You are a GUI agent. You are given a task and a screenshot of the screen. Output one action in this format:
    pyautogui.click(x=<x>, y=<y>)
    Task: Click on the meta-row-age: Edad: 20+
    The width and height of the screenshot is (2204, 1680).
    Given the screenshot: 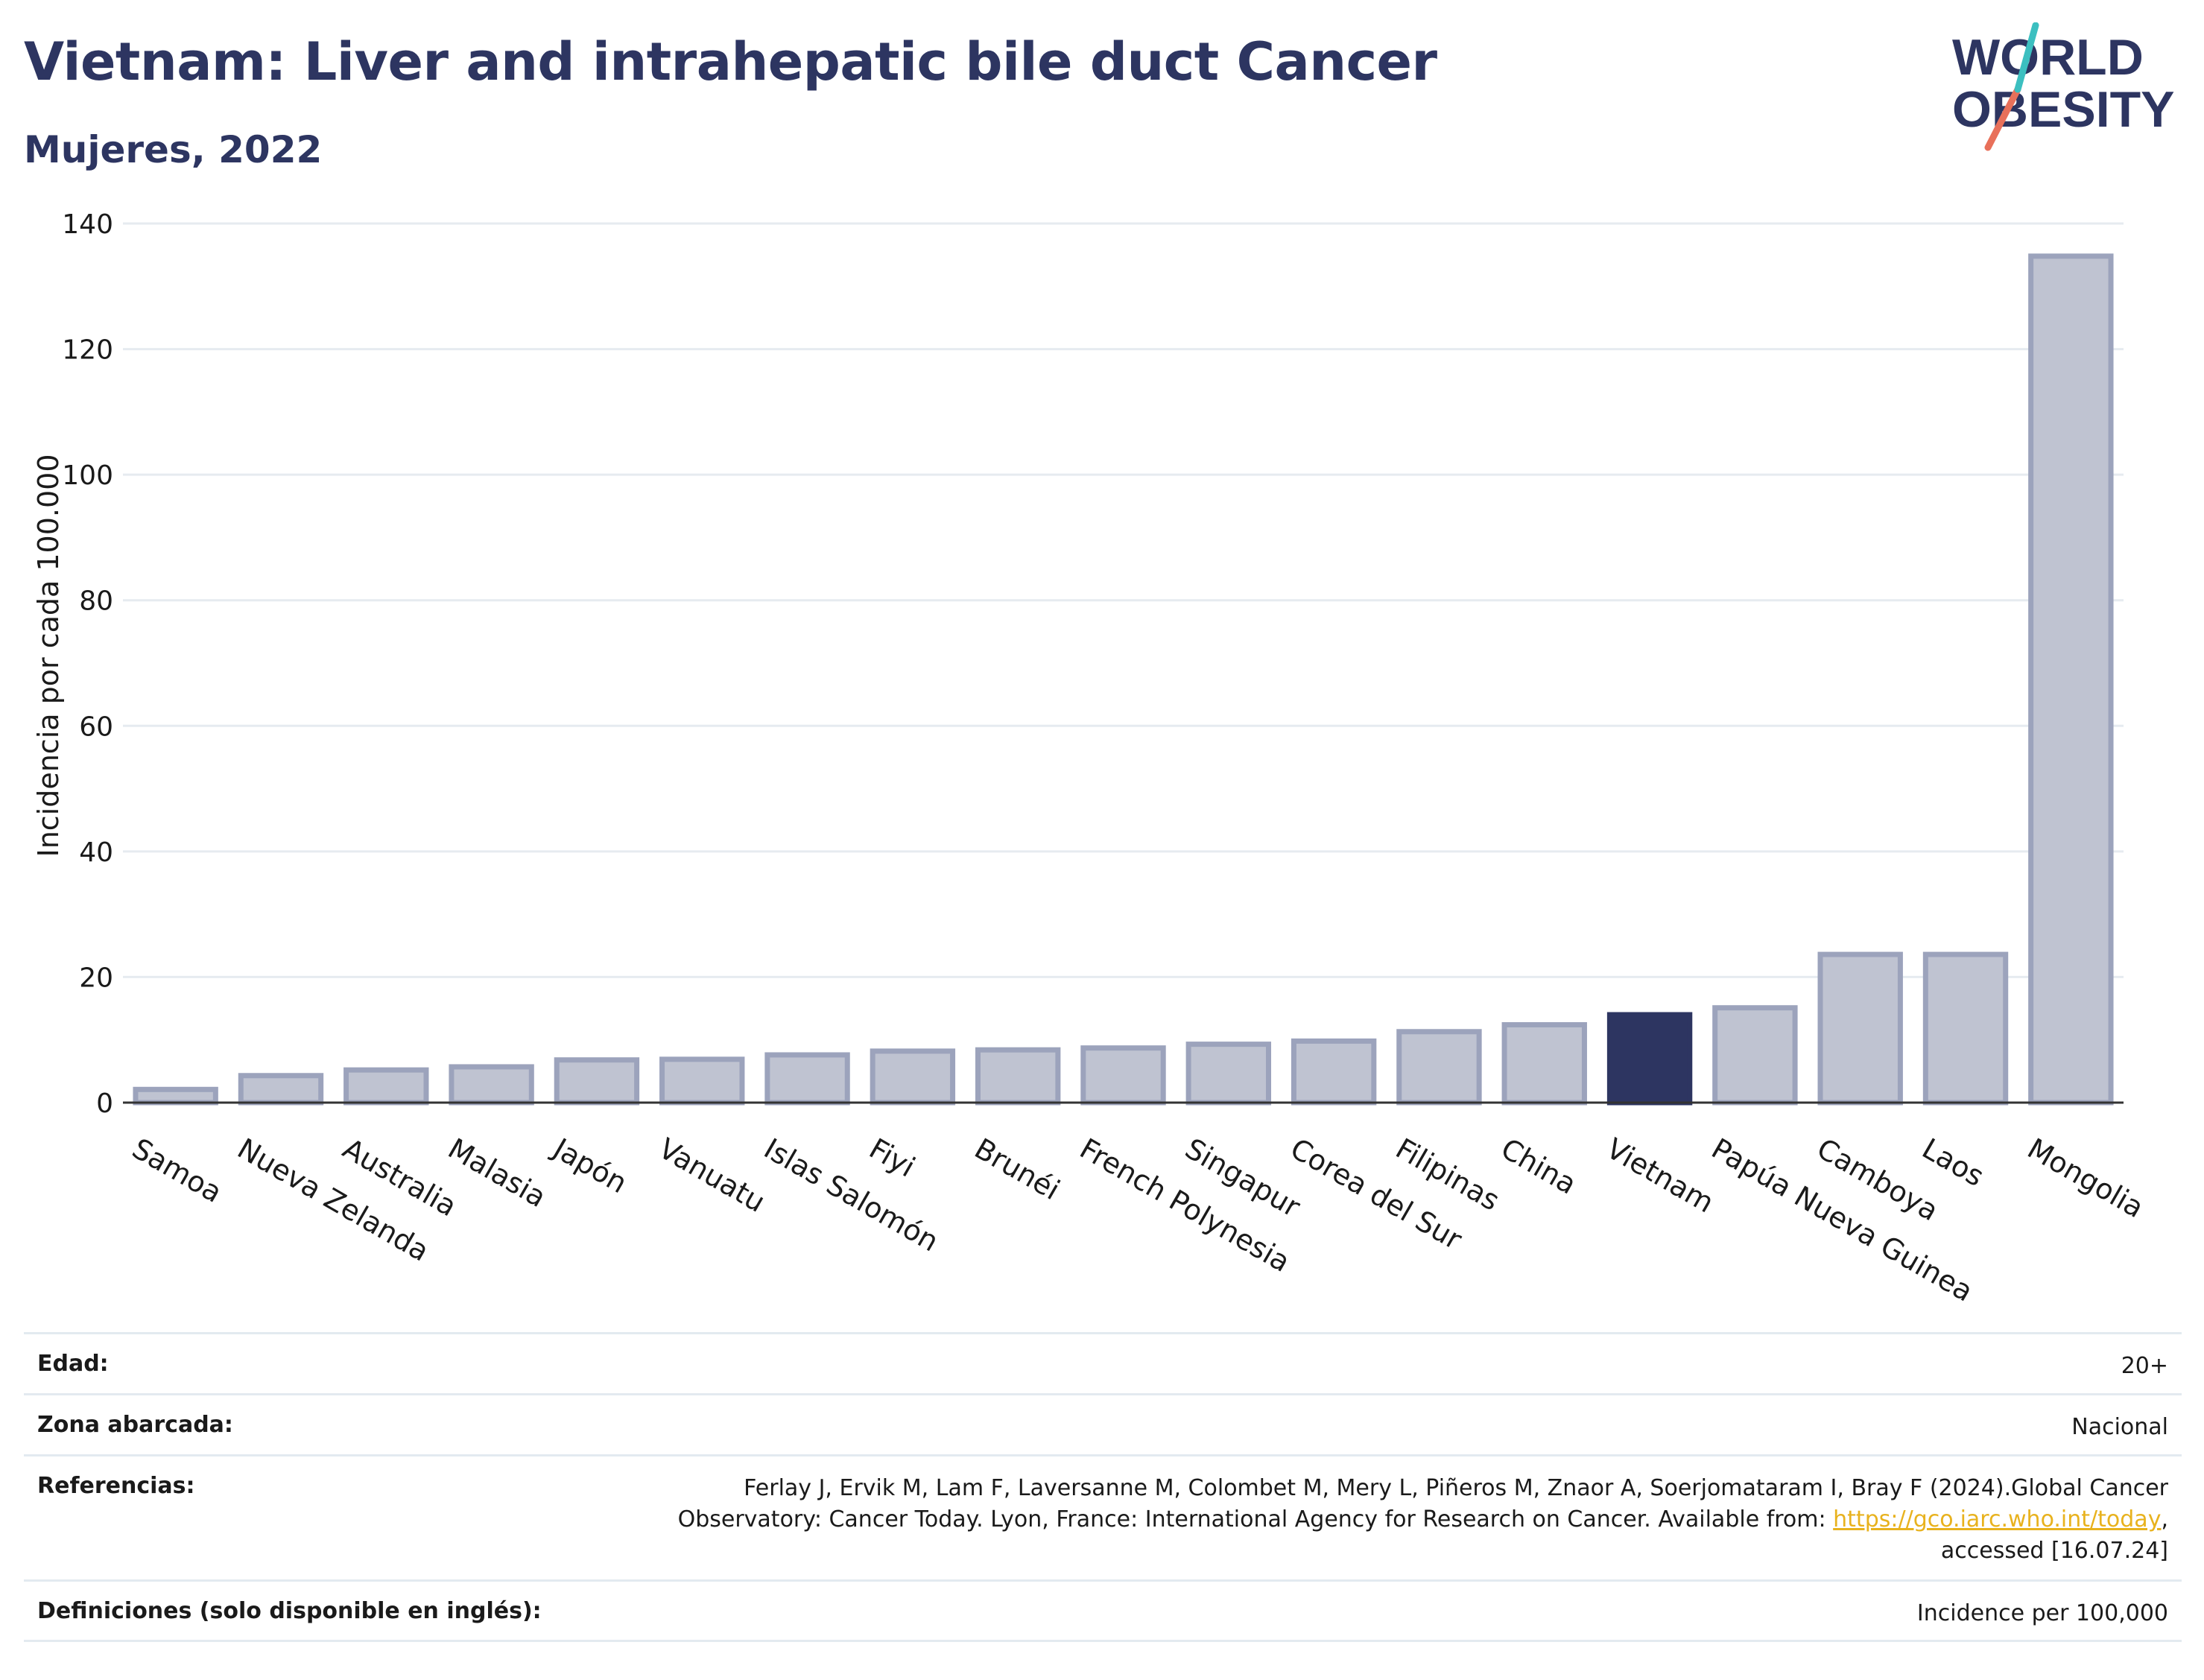 What is the action you would take?
    pyautogui.click(x=1103, y=1362)
    